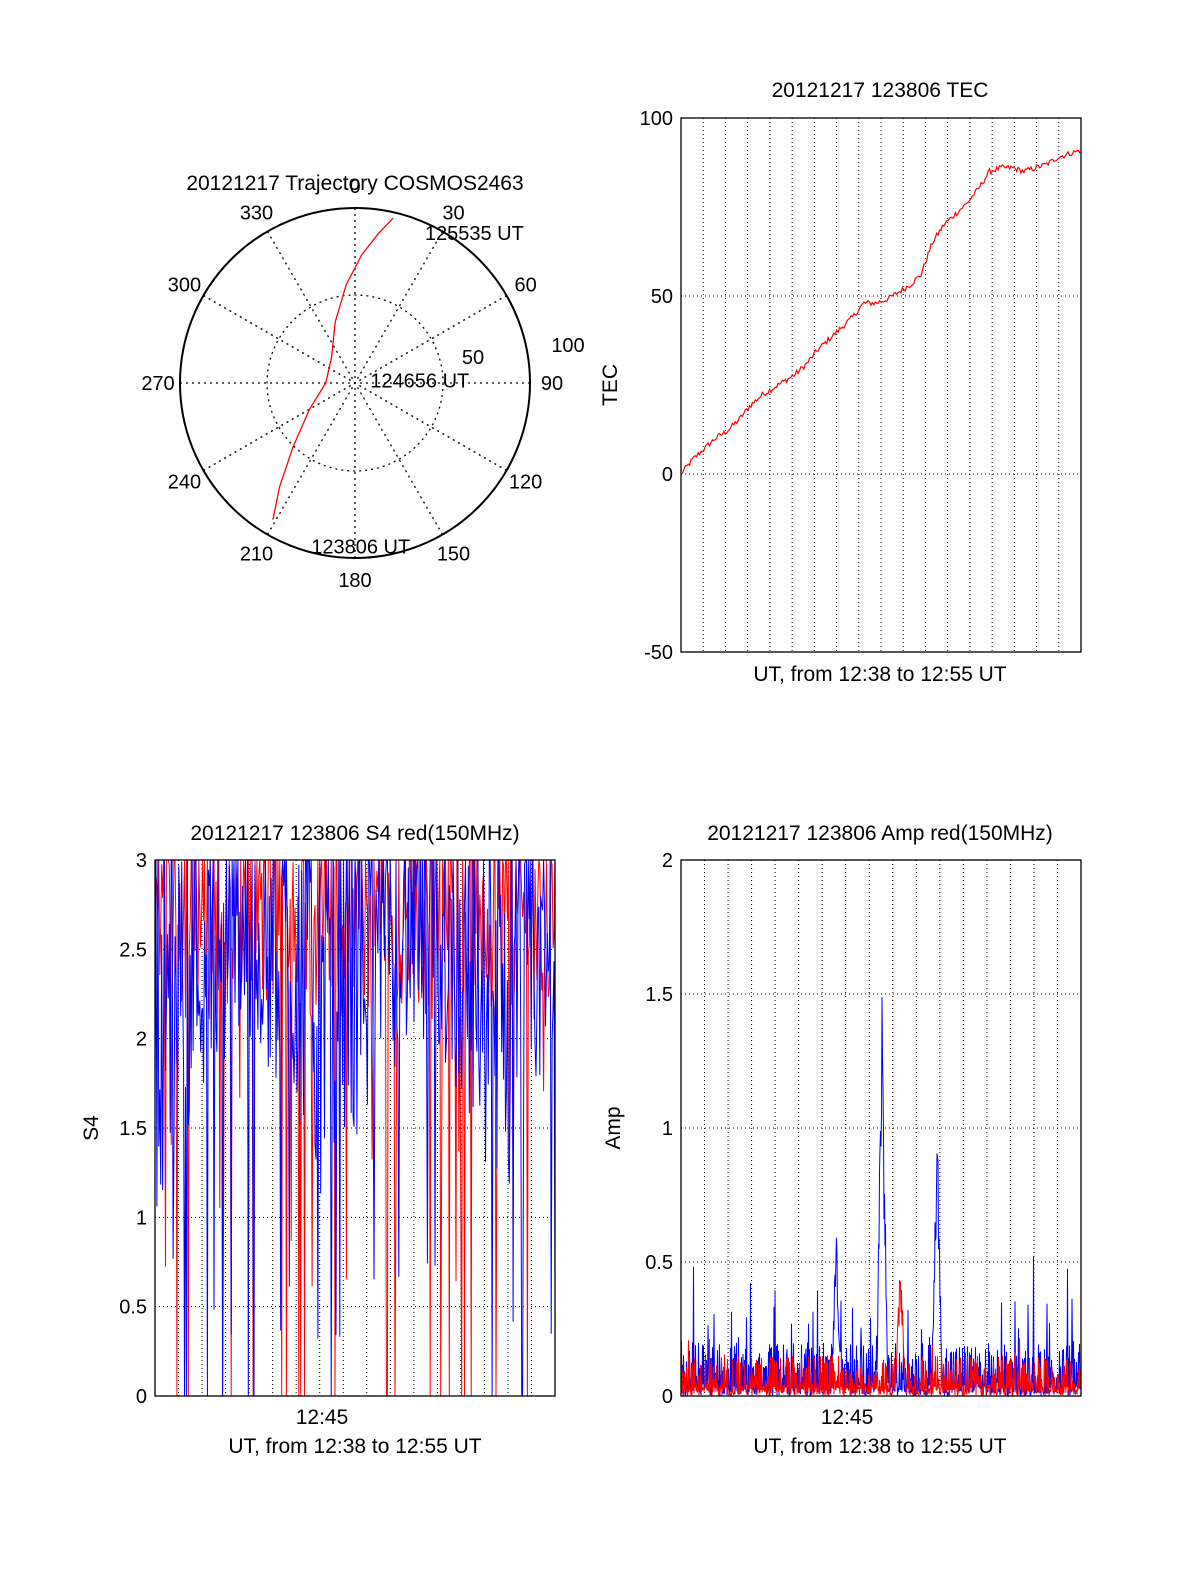  I want to click on y-tick-label: 3, so click(141, 861).